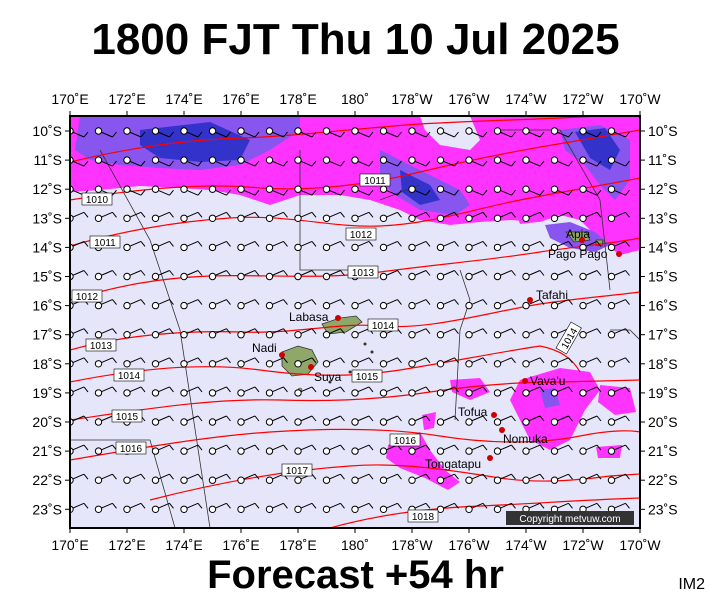 The width and height of the screenshot is (711, 600). I want to click on lon-label-bottom: 172˚W, so click(583, 545).